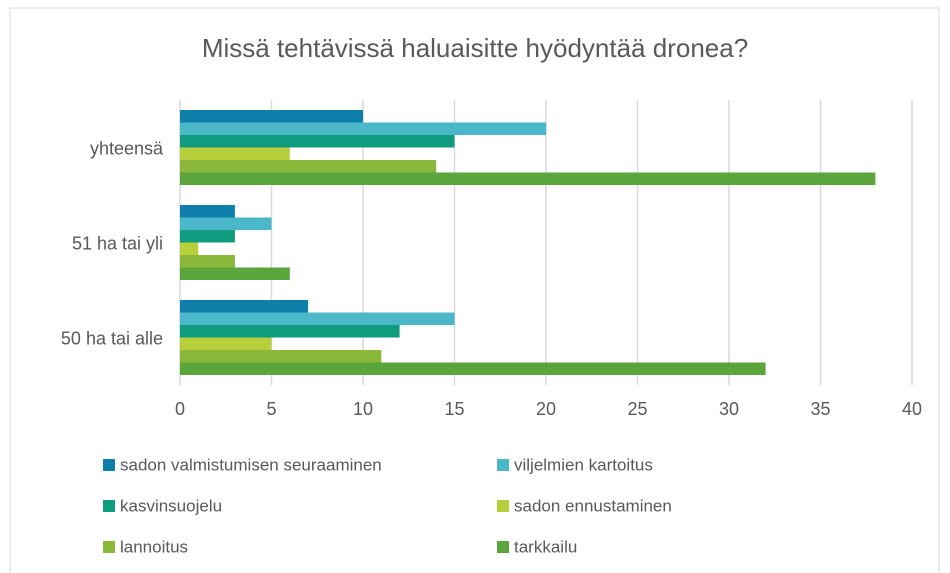  Describe the element at coordinates (363, 409) in the screenshot. I see `x-tick-label: 10` at that location.